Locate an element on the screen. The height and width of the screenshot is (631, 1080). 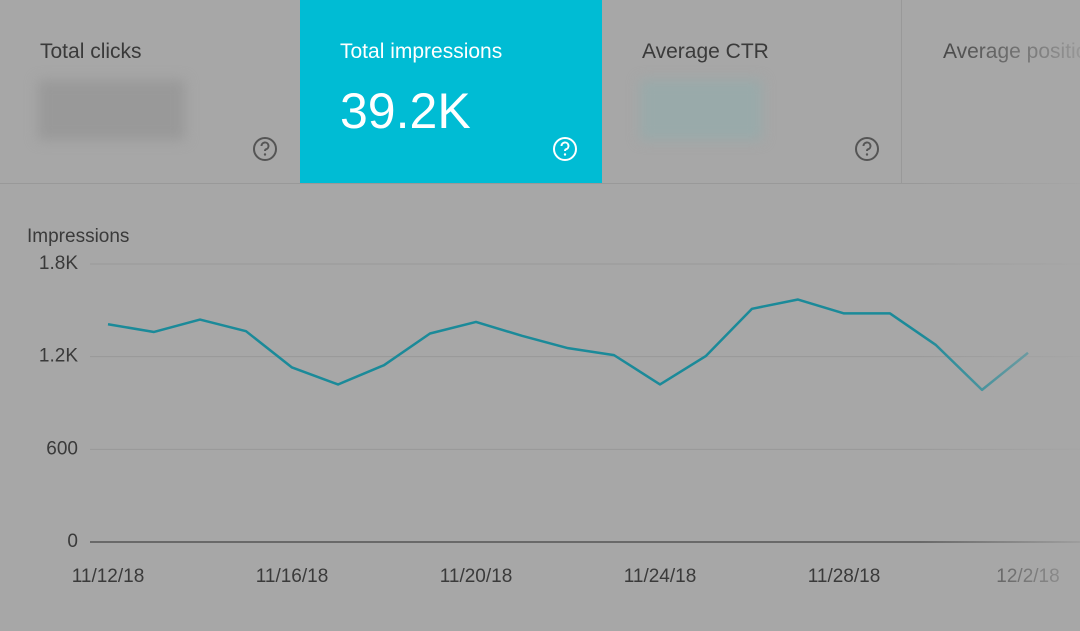
x-tick-label: 12/2/18 is located at coordinates (1027, 576).